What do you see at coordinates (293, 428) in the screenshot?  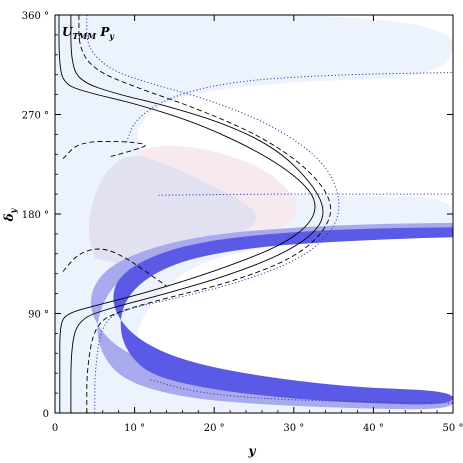 I see `x-tick-label: 30 °` at bounding box center [293, 428].